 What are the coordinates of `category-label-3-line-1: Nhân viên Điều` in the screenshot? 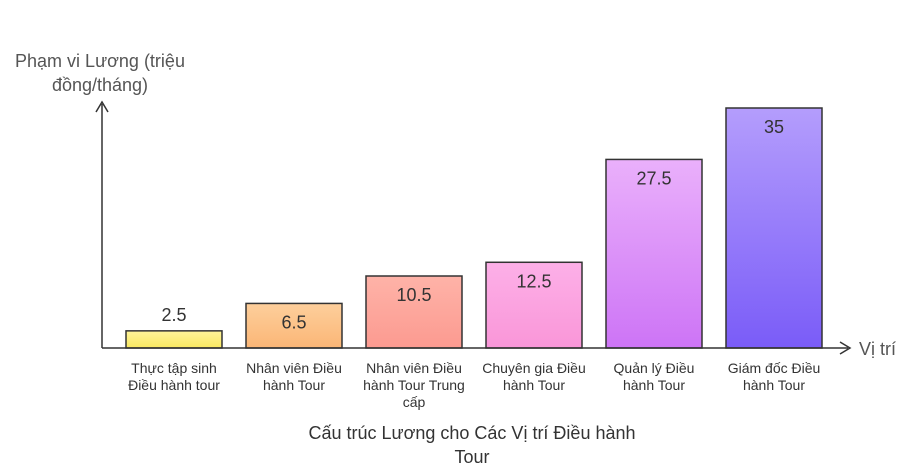 It's located at (414, 368).